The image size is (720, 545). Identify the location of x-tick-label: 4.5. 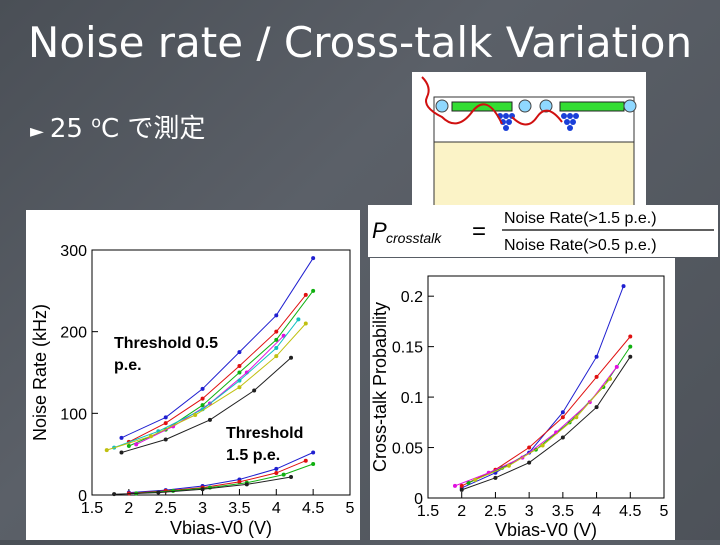
(313, 508).